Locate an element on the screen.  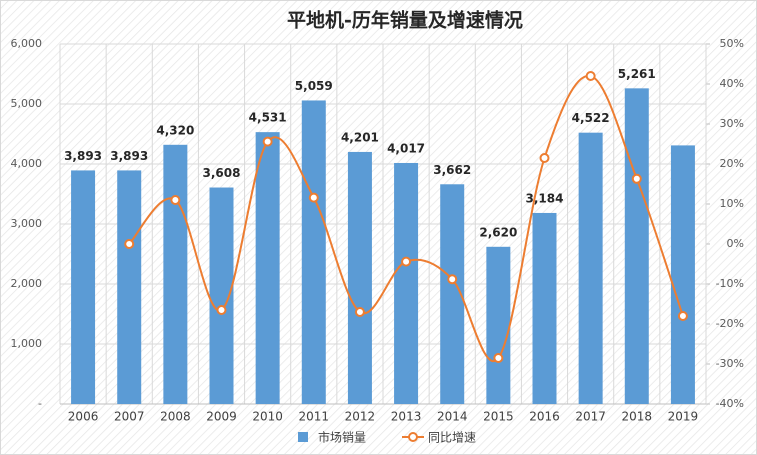
y-tick-label: 2,000 is located at coordinates (27, 283).